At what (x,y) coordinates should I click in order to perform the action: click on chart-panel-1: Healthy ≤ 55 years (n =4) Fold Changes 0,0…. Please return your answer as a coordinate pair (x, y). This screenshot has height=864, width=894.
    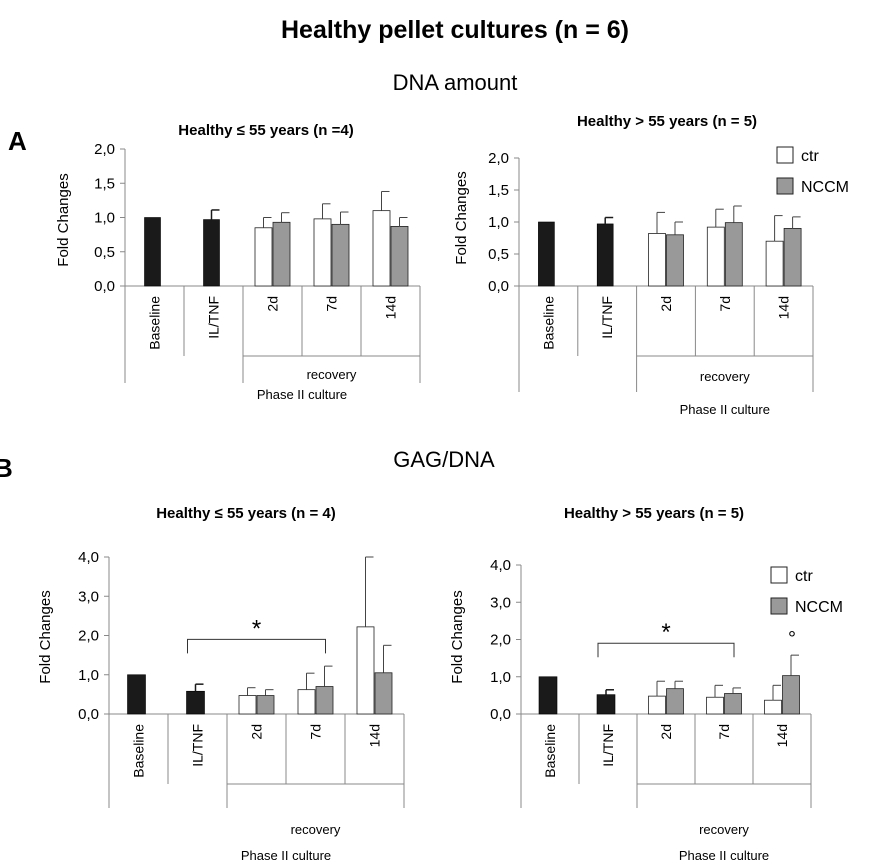
    Looking at the image, I should click on (238, 262).